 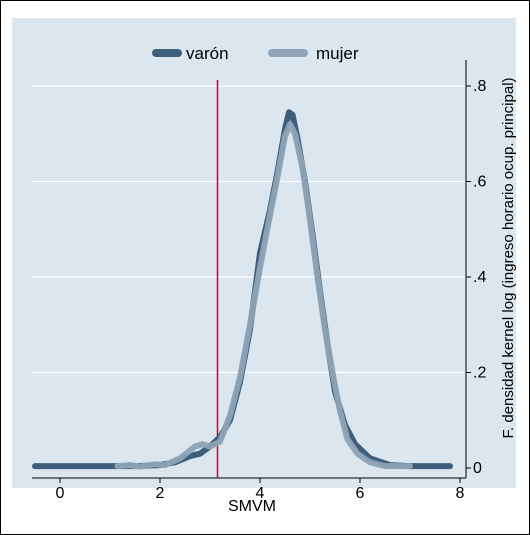 I want to click on y-tick-label: 0, so click(x=477, y=468).